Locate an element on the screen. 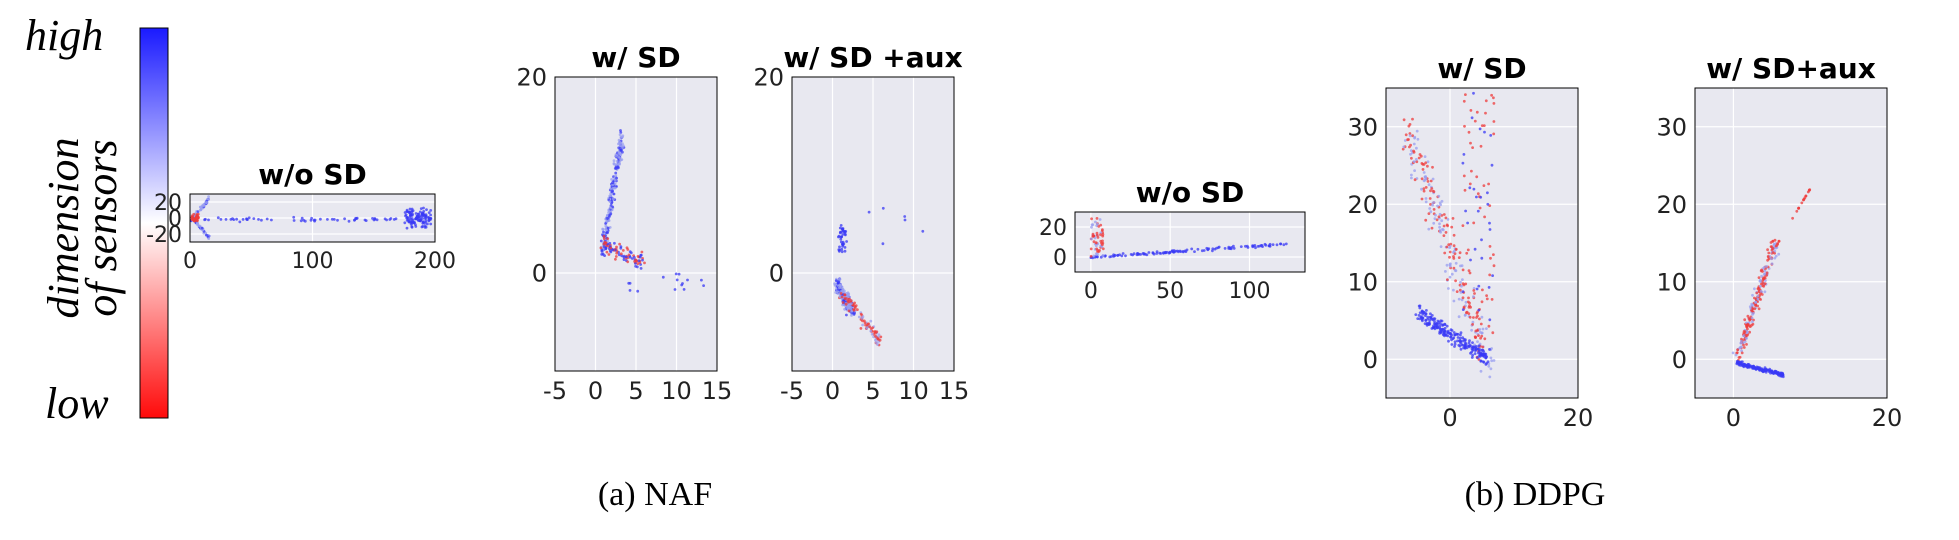  plot-area is located at coordinates (1190, 242).